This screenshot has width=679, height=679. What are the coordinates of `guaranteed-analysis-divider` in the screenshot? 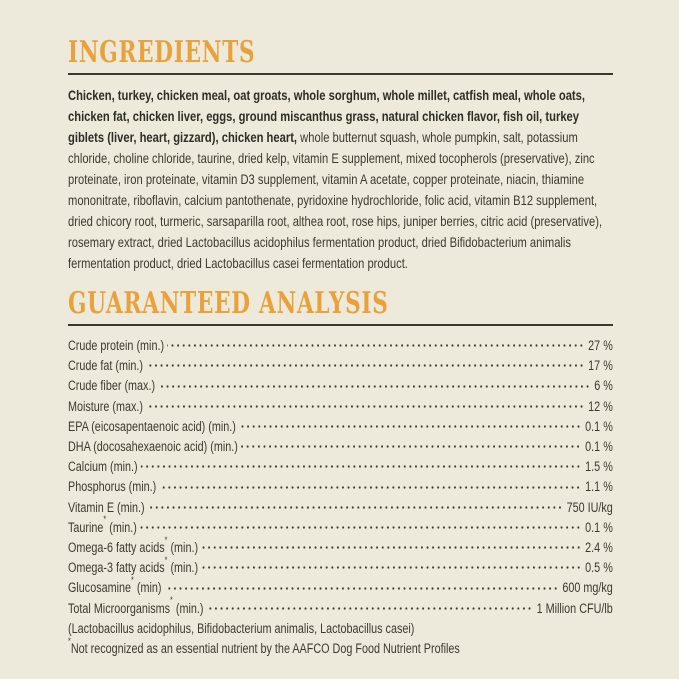 It's located at (340, 325).